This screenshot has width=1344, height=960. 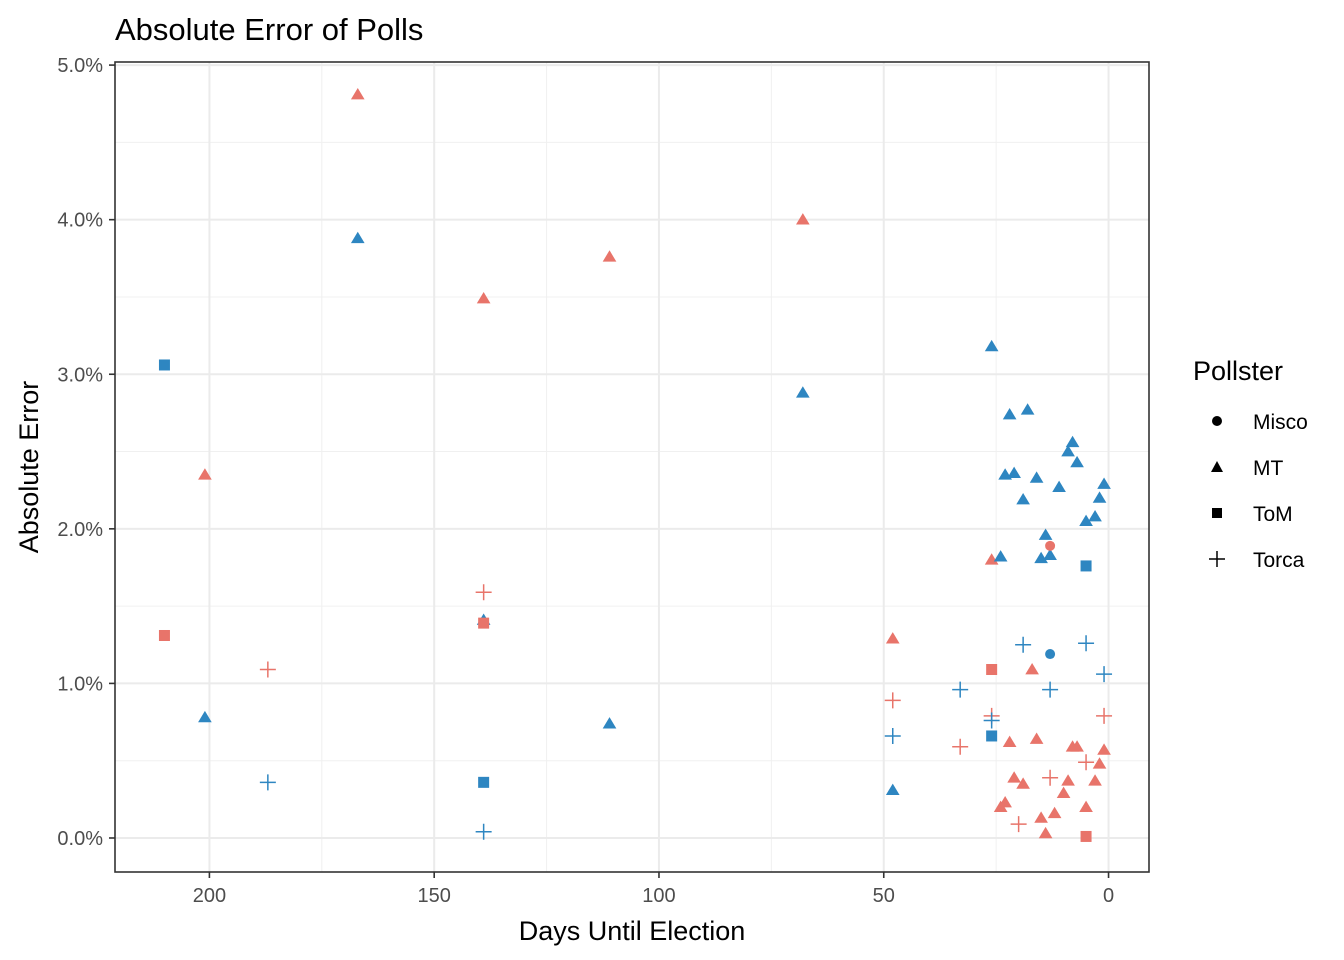 I want to click on y-tick-label: 2.0%, so click(x=80, y=530).